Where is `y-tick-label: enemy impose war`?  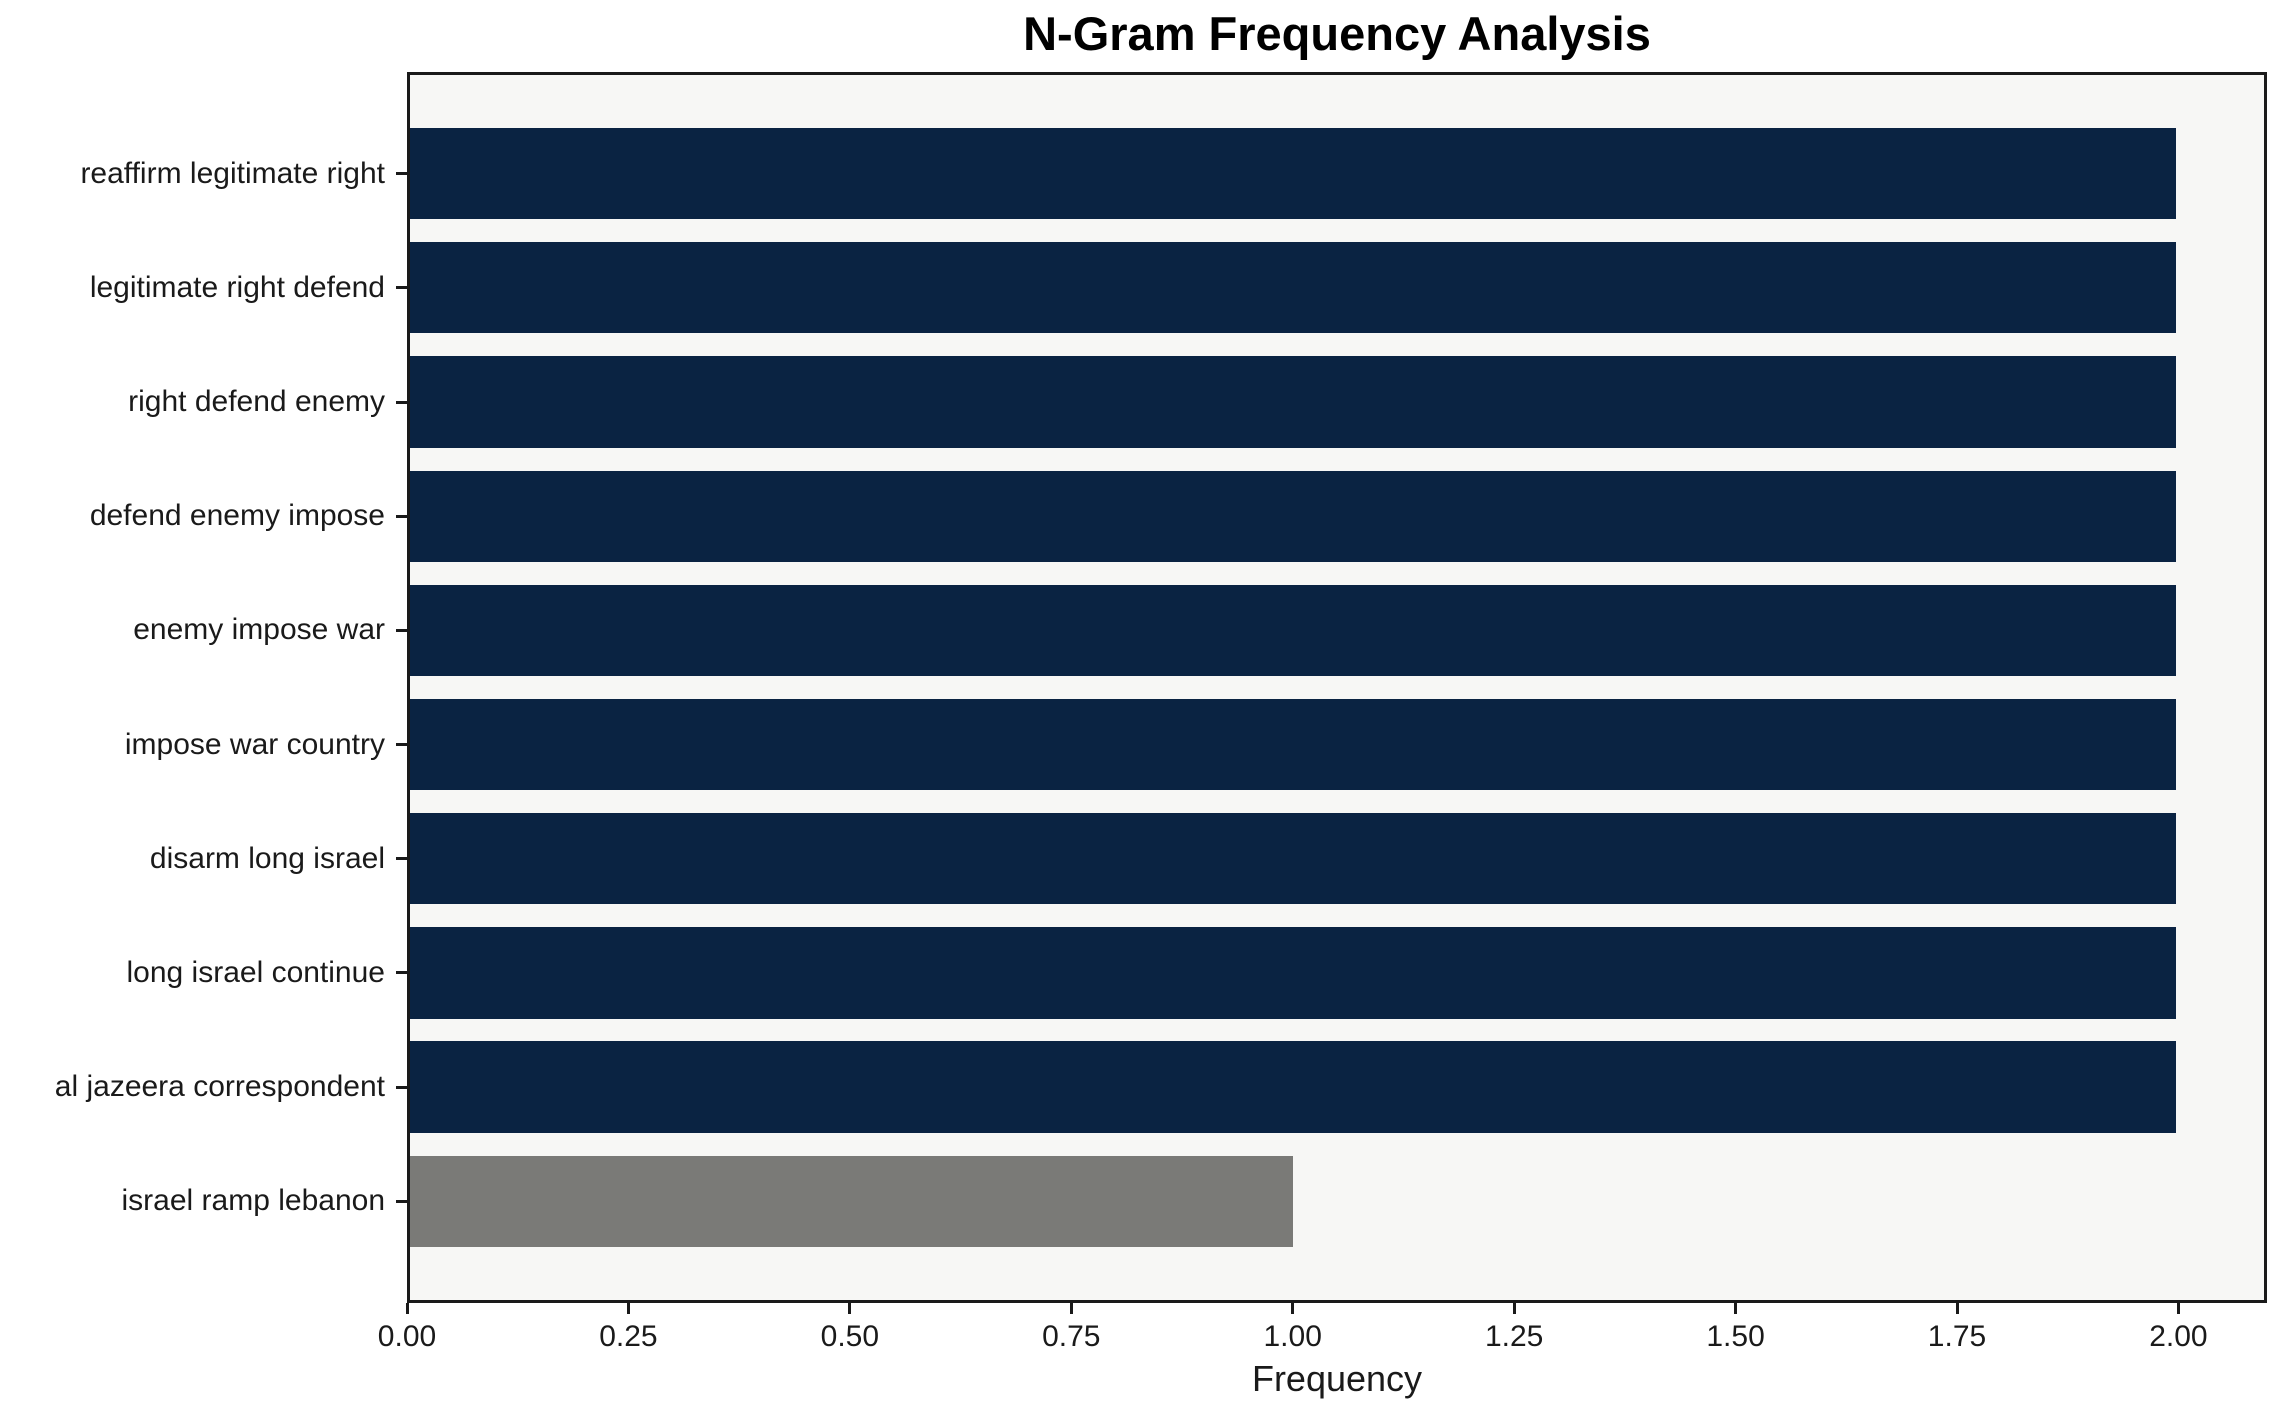
y-tick-label: enemy impose war is located at coordinates (259, 630).